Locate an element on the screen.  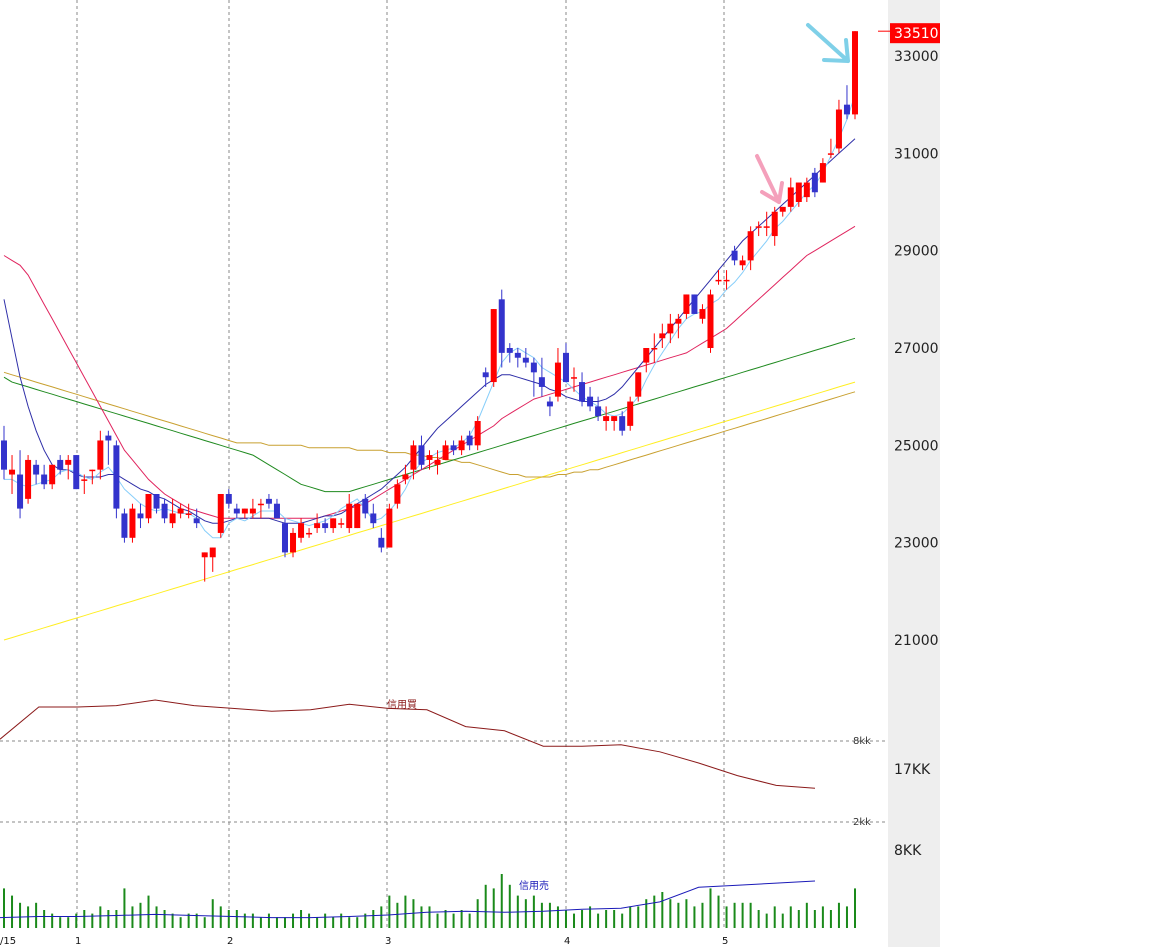
blue-arrow is located at coordinates (828, 43).